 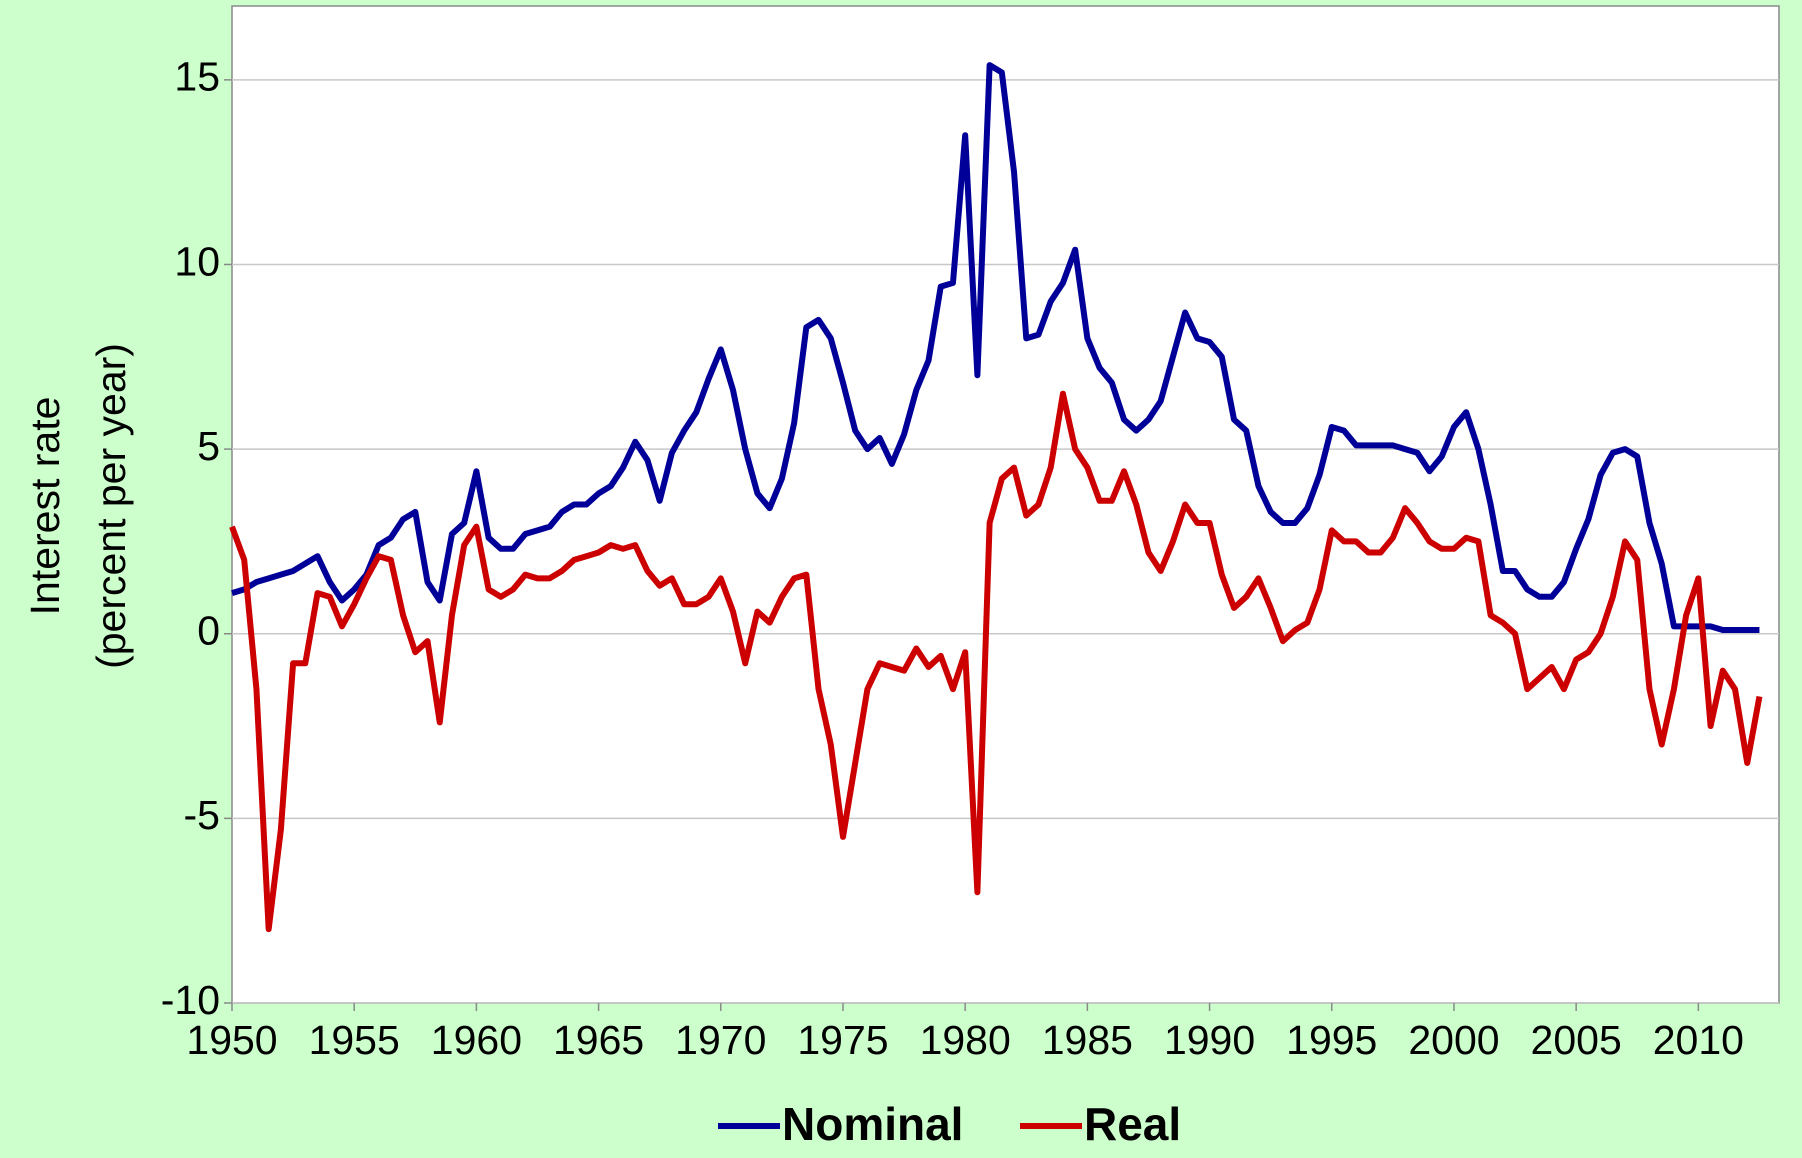 I want to click on y-tick-label: -10, so click(x=190, y=1000).